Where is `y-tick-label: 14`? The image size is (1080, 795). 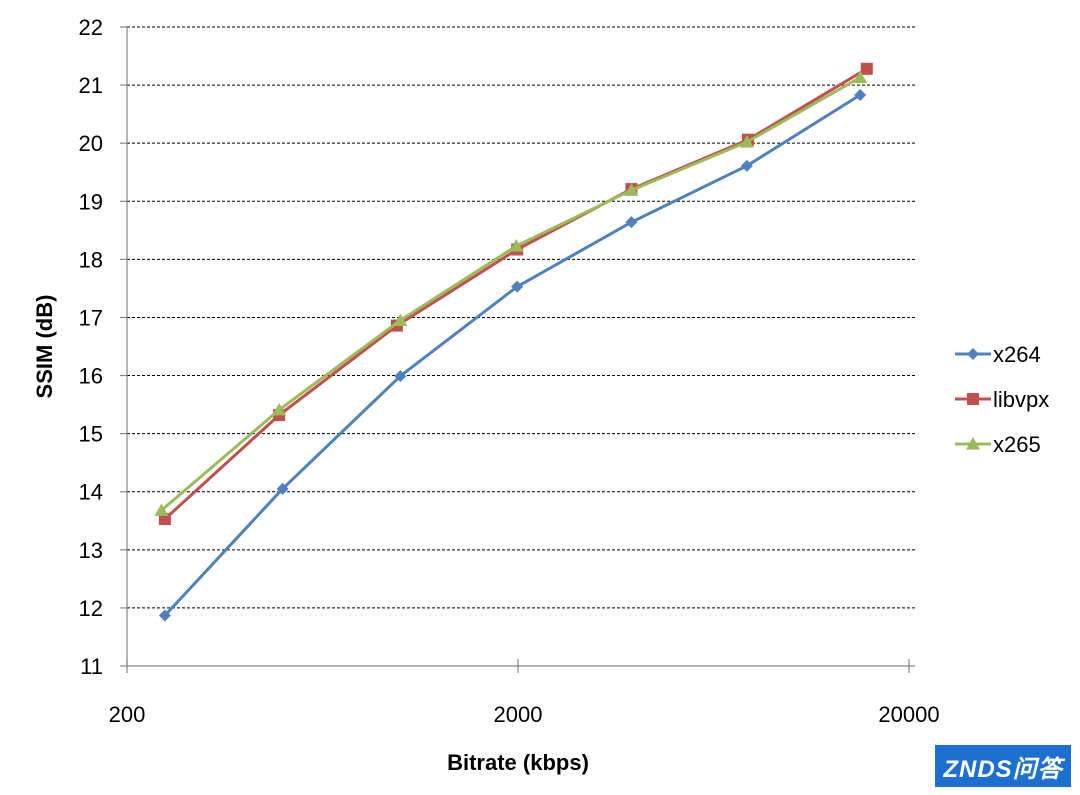 y-tick-label: 14 is located at coordinates (91, 492).